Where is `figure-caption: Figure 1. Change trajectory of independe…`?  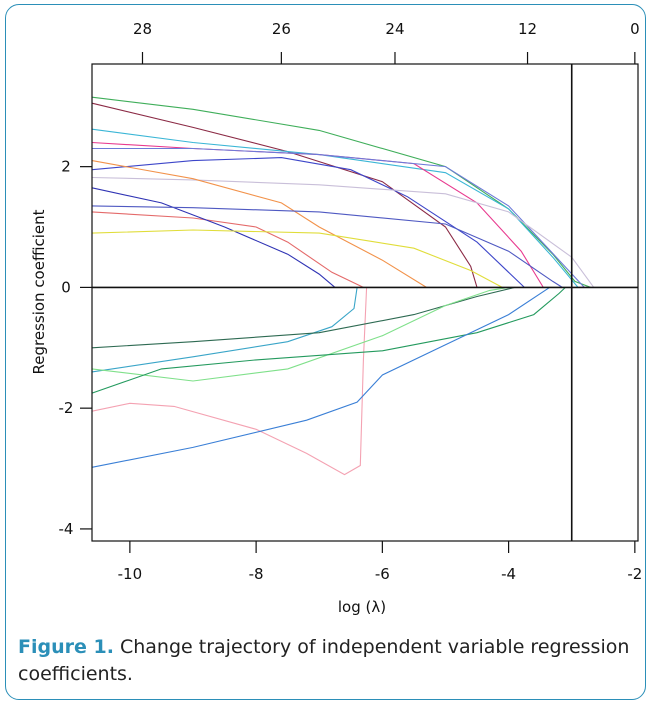
figure-caption: Figure 1. Change trajectory of independe… is located at coordinates (330, 661).